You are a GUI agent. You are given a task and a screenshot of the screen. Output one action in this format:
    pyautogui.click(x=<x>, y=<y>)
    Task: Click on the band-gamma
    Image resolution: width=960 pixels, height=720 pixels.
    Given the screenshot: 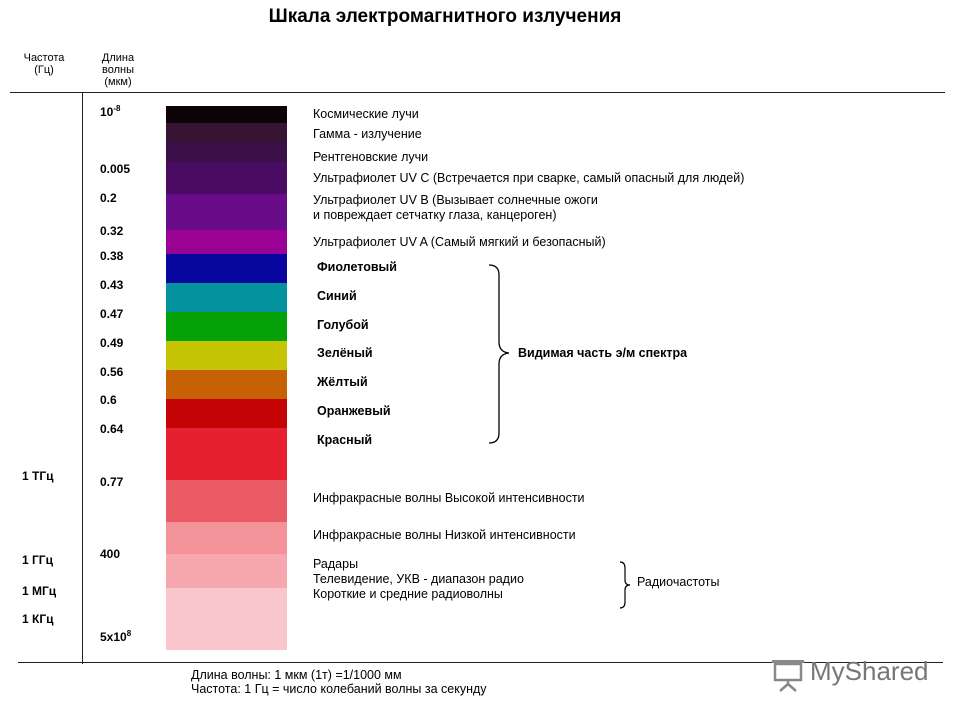 What is the action you would take?
    pyautogui.click(x=226, y=132)
    